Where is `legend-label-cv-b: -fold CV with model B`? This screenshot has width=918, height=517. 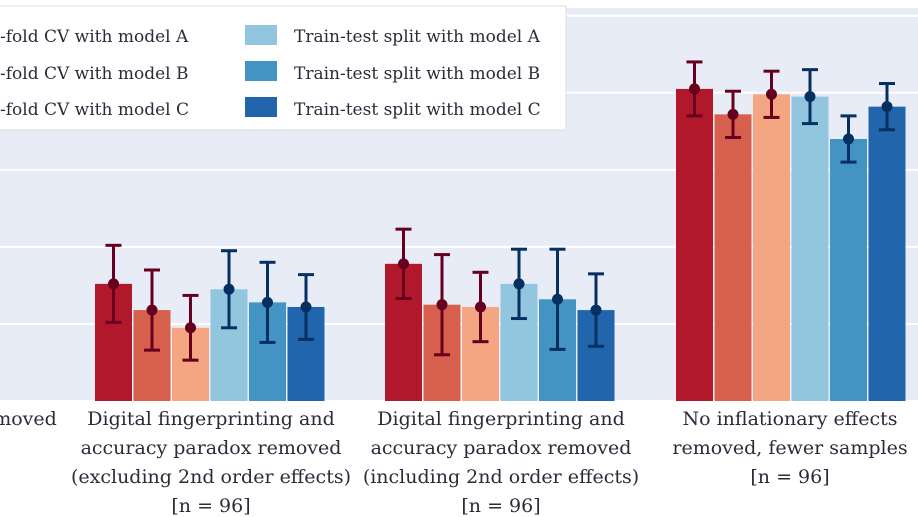
legend-label-cv-b: -fold CV with model B is located at coordinates (94, 74).